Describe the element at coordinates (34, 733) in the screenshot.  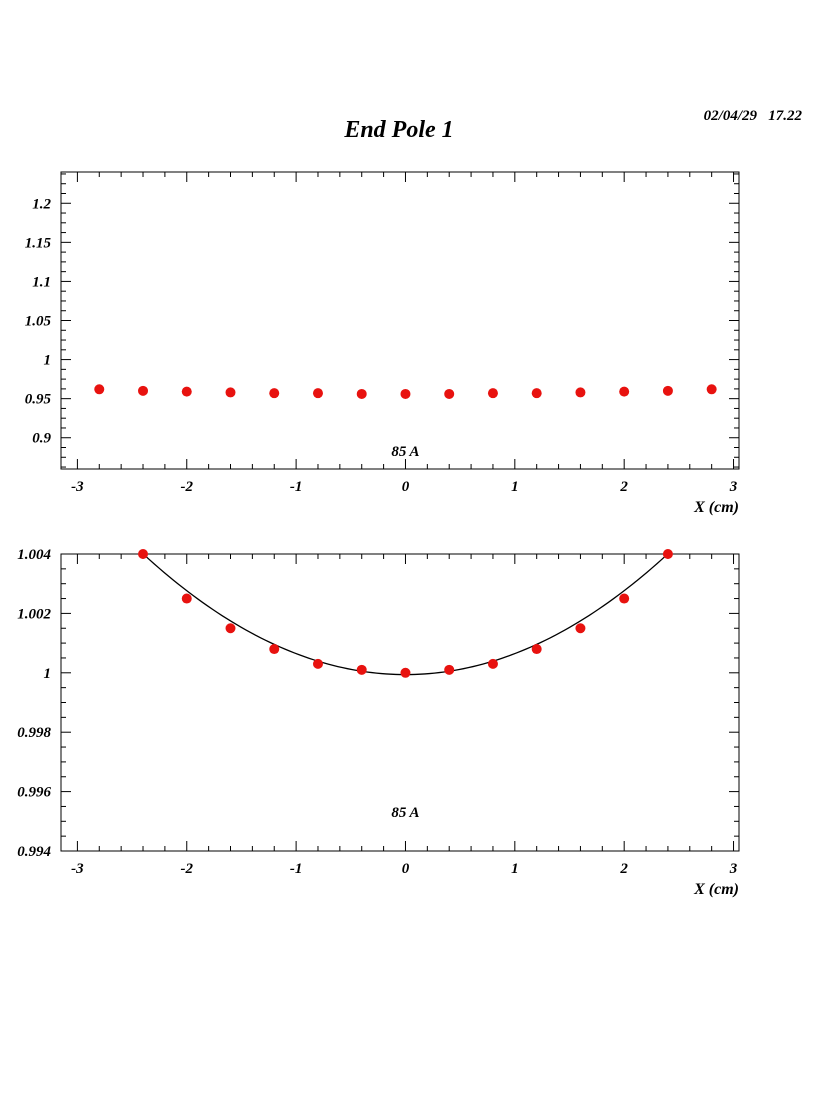
I see `y-tick-label: 0.998` at that location.